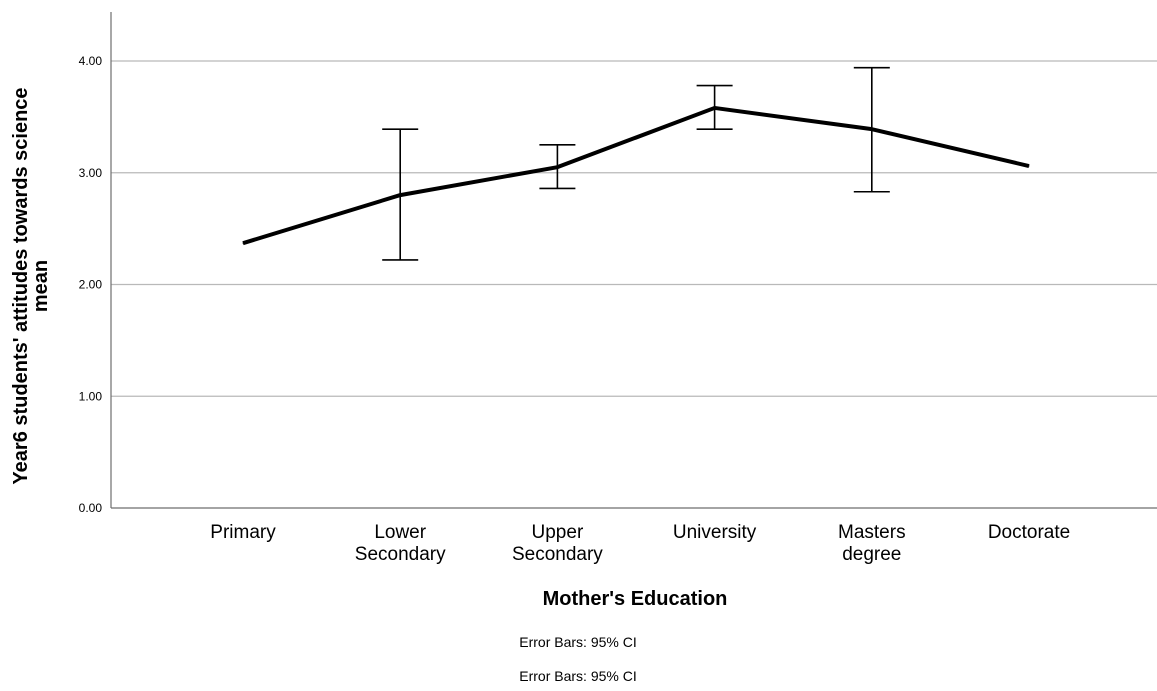 The width and height of the screenshot is (1157, 691). Describe the element at coordinates (400, 532) in the screenshot. I see `x-tick-label-line: Lower` at that location.